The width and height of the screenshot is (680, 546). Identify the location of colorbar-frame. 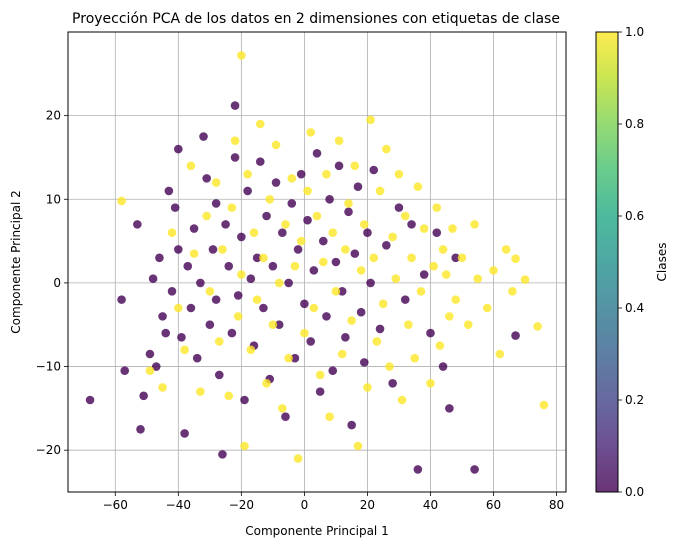
(607, 262).